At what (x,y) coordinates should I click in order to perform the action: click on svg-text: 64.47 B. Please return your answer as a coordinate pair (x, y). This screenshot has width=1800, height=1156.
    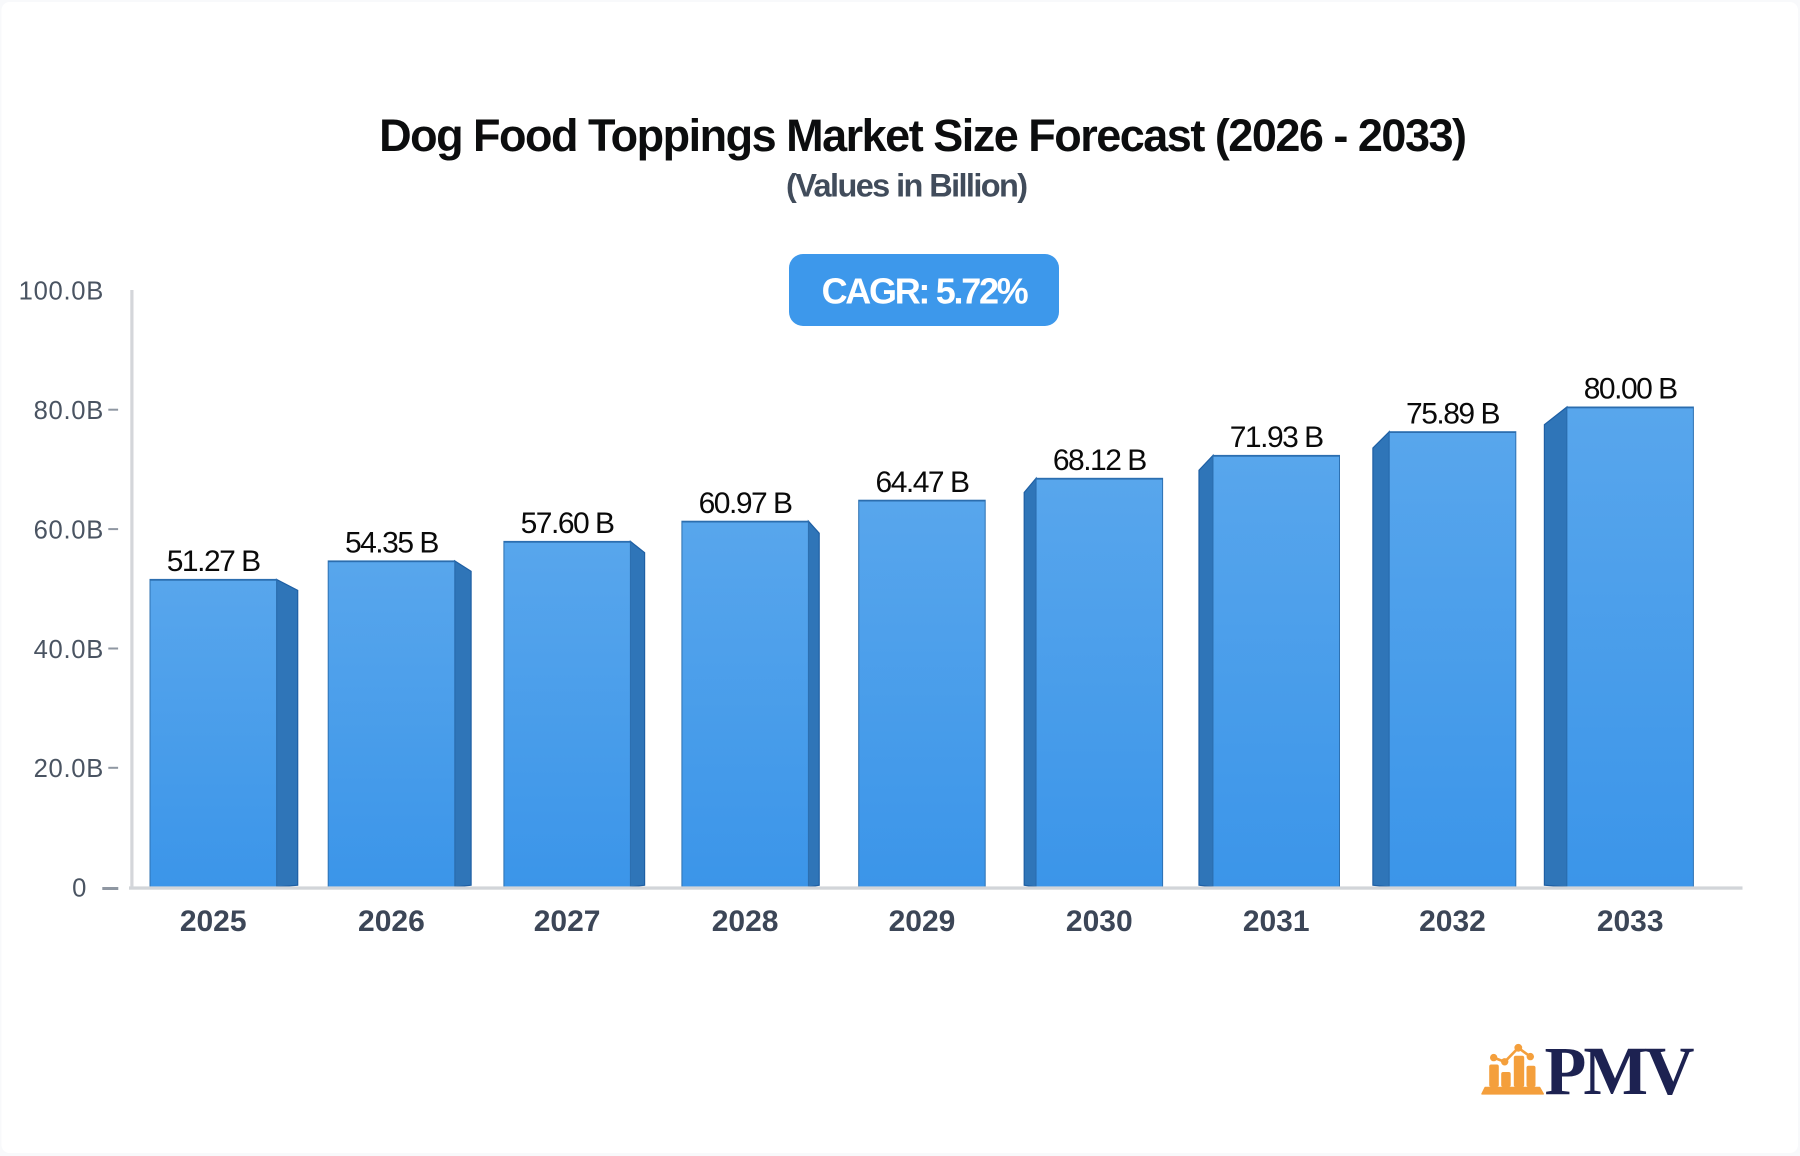
    Looking at the image, I should click on (922, 482).